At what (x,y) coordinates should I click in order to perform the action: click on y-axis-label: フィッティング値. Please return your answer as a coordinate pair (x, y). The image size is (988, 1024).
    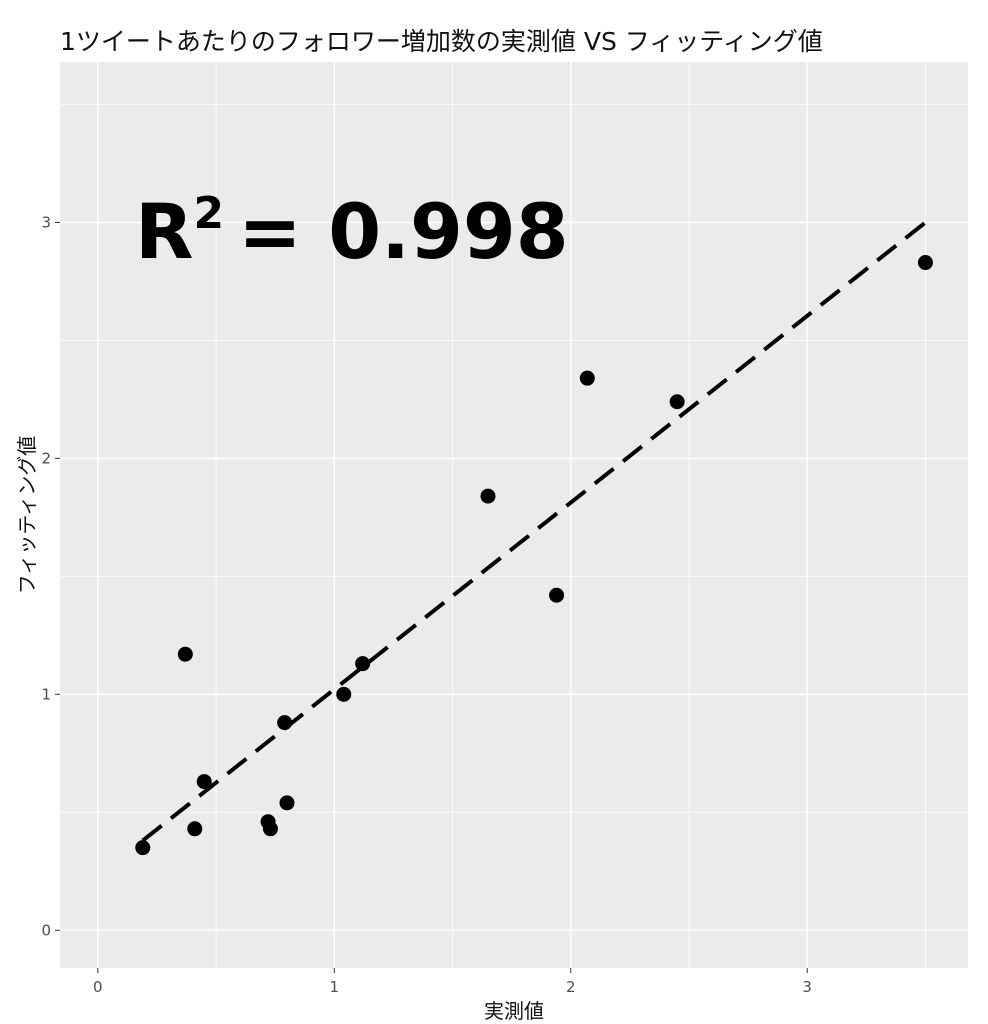
    Looking at the image, I should click on (27, 515).